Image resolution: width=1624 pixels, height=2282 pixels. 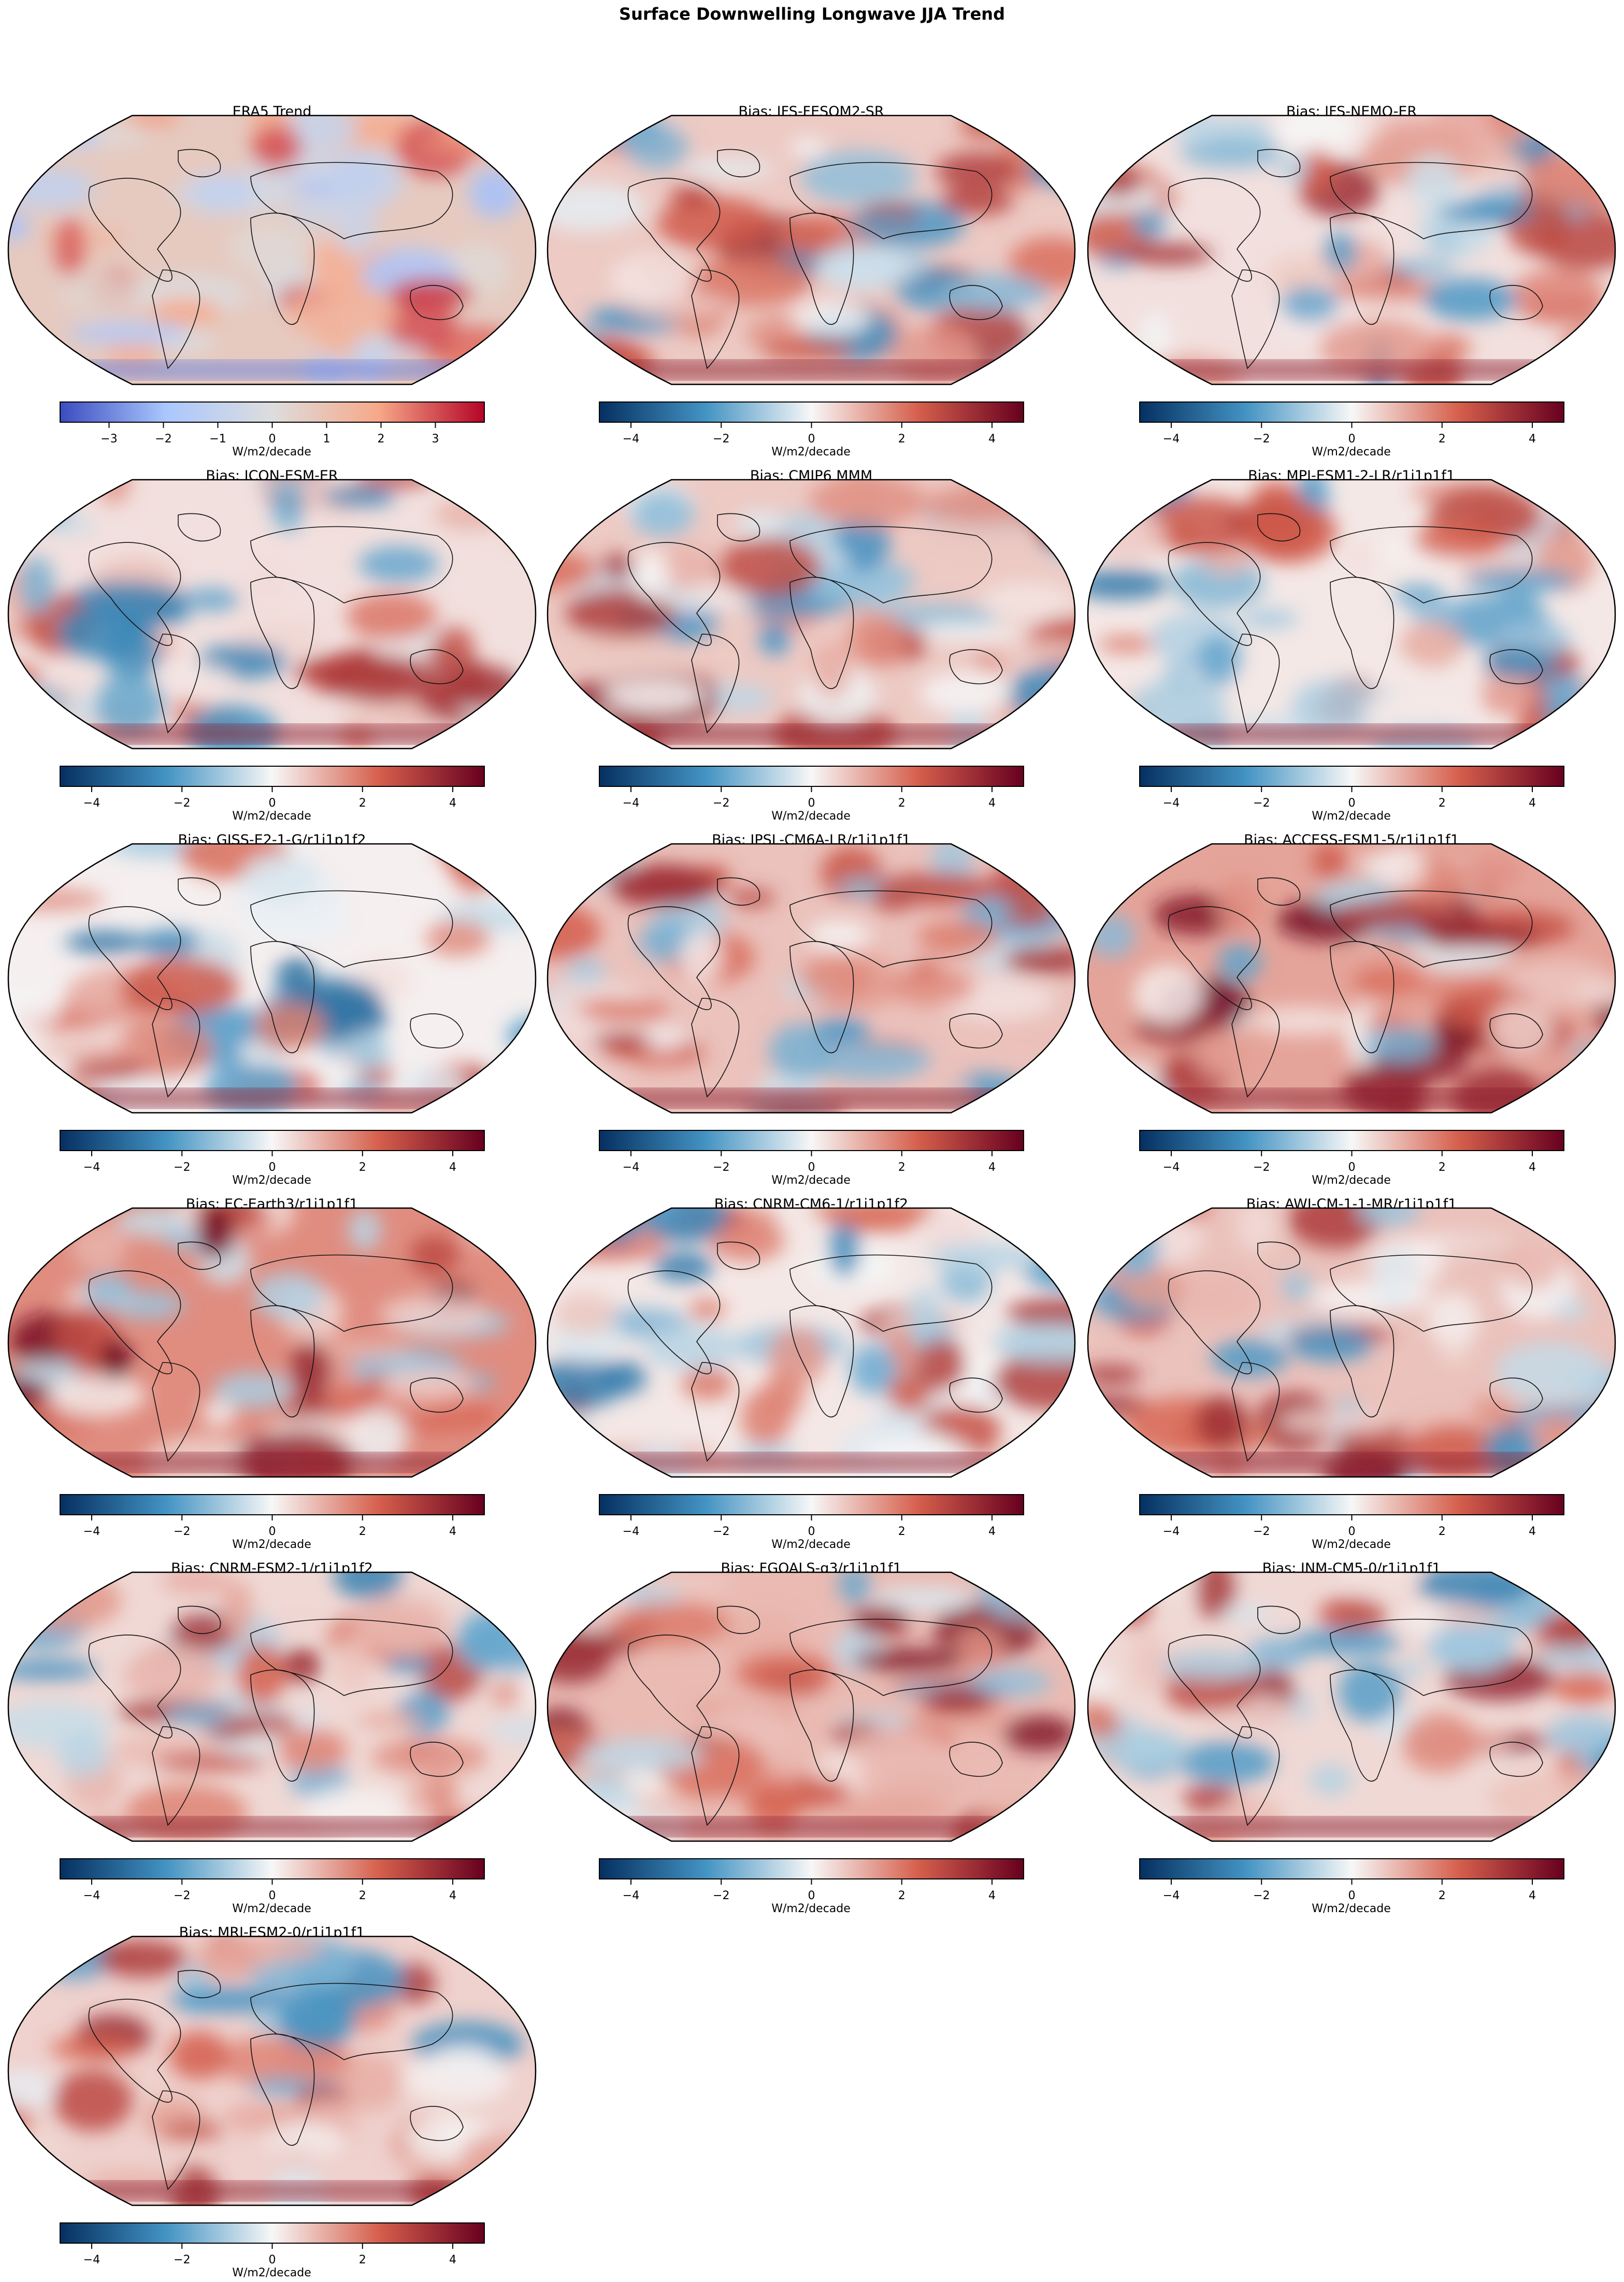 I want to click on colorbar-tick-label: −3, so click(x=109, y=438).